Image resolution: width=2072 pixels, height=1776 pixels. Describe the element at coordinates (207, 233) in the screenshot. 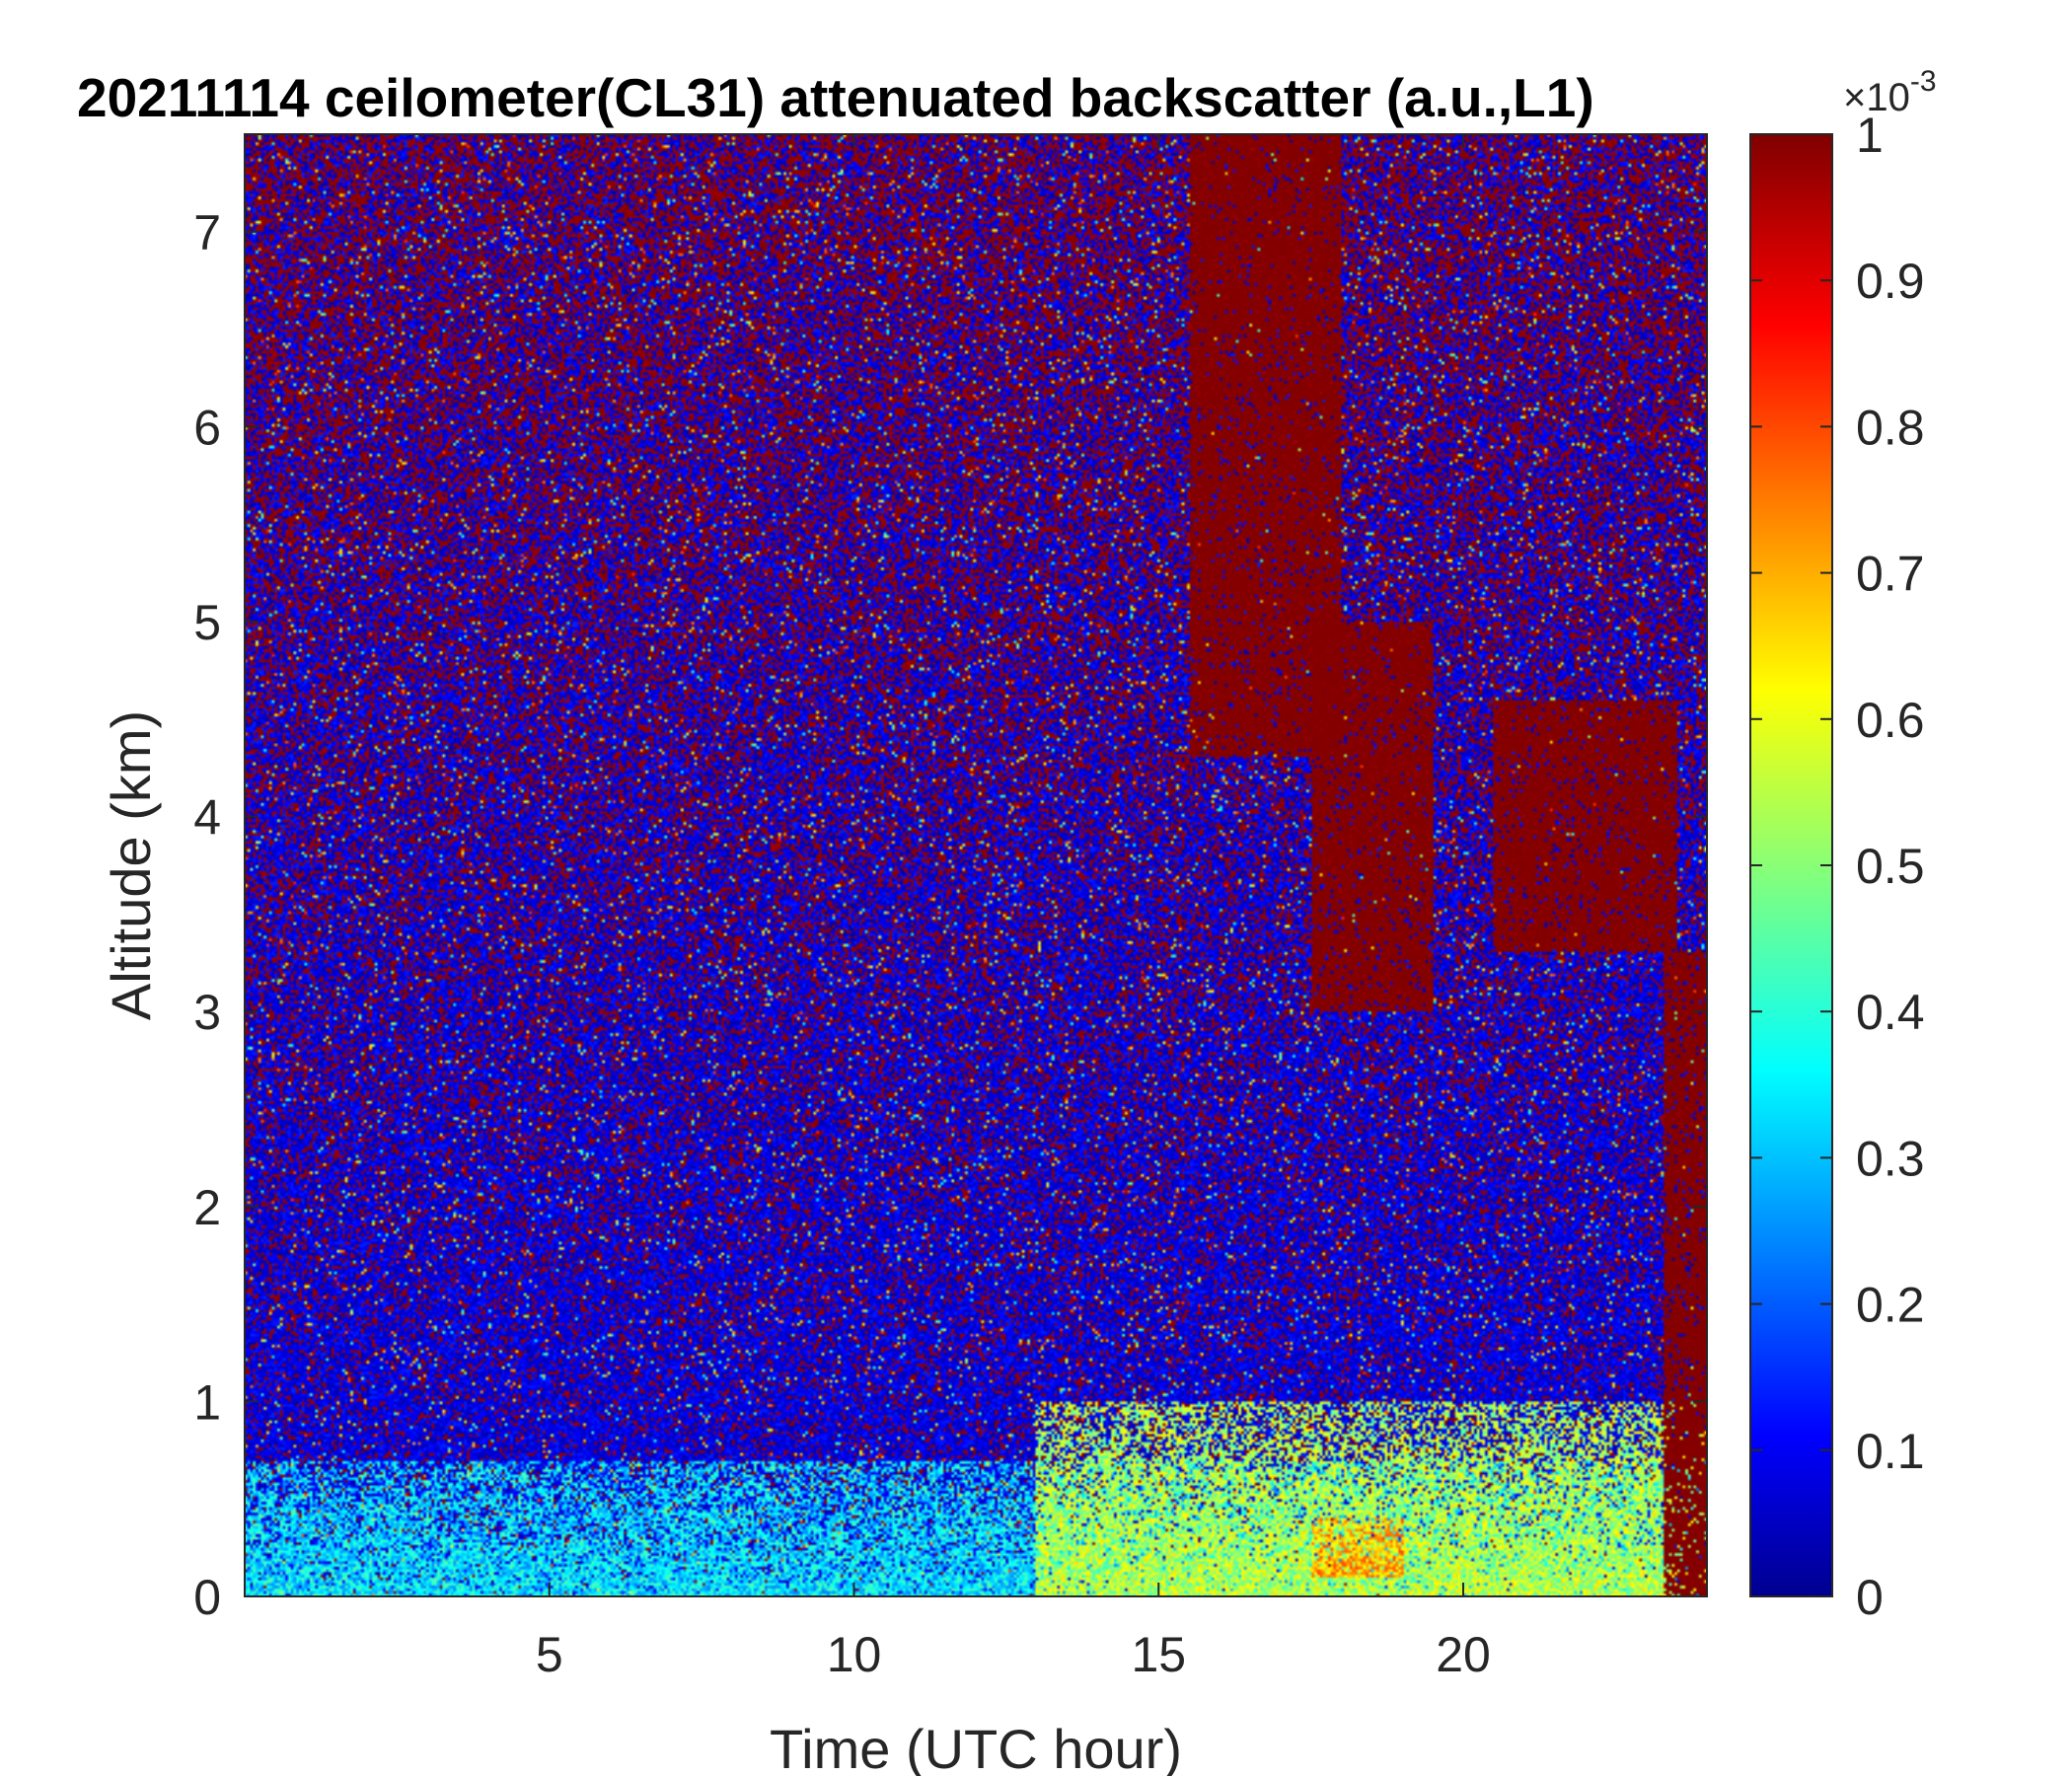

I see `y-tick-label: 7` at that location.